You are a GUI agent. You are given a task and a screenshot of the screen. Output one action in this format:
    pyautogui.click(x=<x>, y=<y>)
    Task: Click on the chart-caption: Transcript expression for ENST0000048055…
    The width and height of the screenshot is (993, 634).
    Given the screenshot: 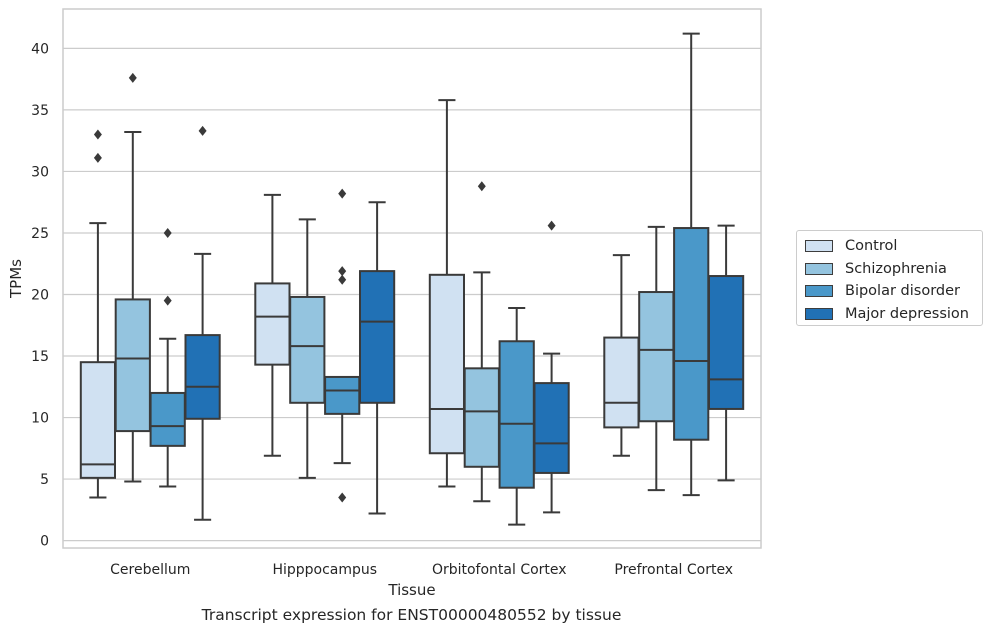 What is the action you would take?
    pyautogui.click(x=411, y=615)
    